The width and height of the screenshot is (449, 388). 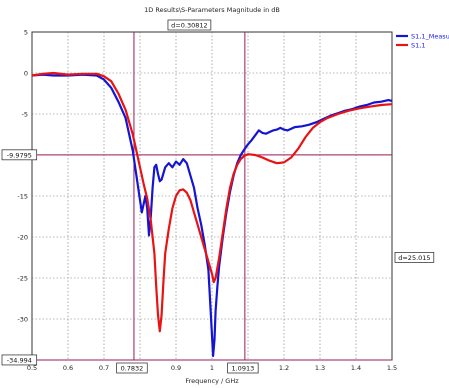 What do you see at coordinates (26, 74) in the screenshot?
I see `y-tick-label: 0` at bounding box center [26, 74].